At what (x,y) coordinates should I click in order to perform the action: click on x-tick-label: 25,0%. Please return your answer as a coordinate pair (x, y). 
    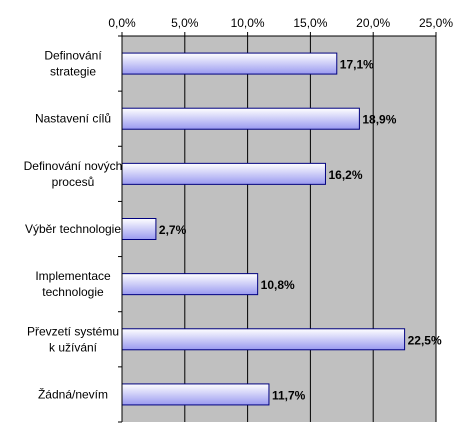
    Looking at the image, I should click on (436, 23).